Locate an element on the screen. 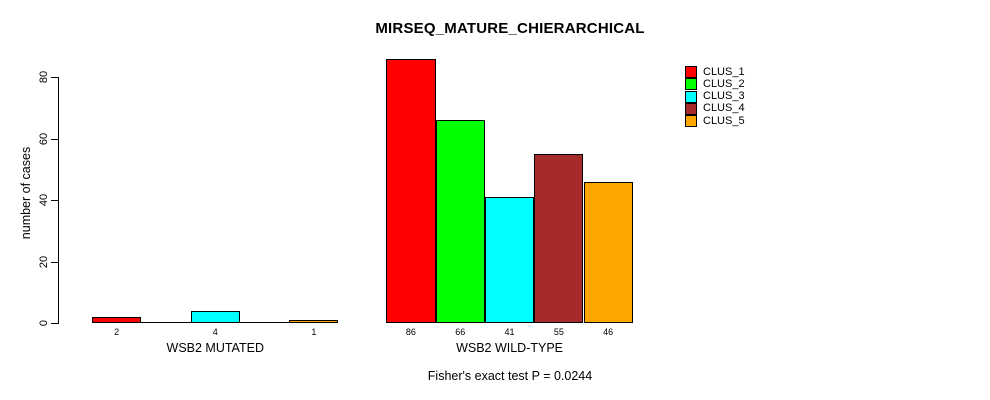  bar-value-label: 46 is located at coordinates (608, 332).